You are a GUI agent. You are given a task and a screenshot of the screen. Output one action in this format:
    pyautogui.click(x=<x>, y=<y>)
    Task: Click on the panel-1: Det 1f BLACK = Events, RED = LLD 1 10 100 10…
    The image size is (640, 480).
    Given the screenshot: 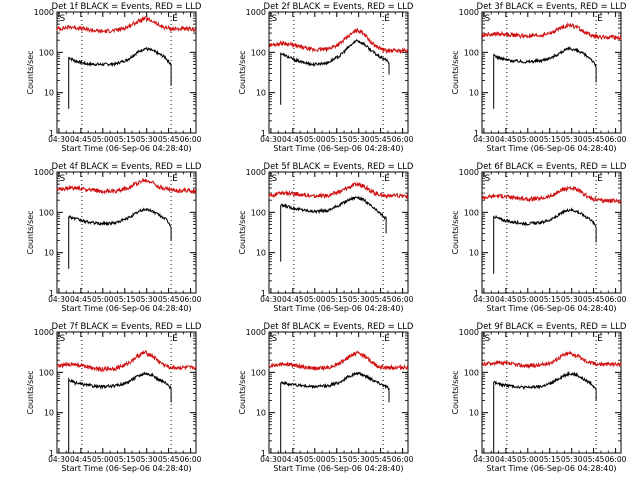 What is the action you would take?
    pyautogui.click(x=114, y=77)
    